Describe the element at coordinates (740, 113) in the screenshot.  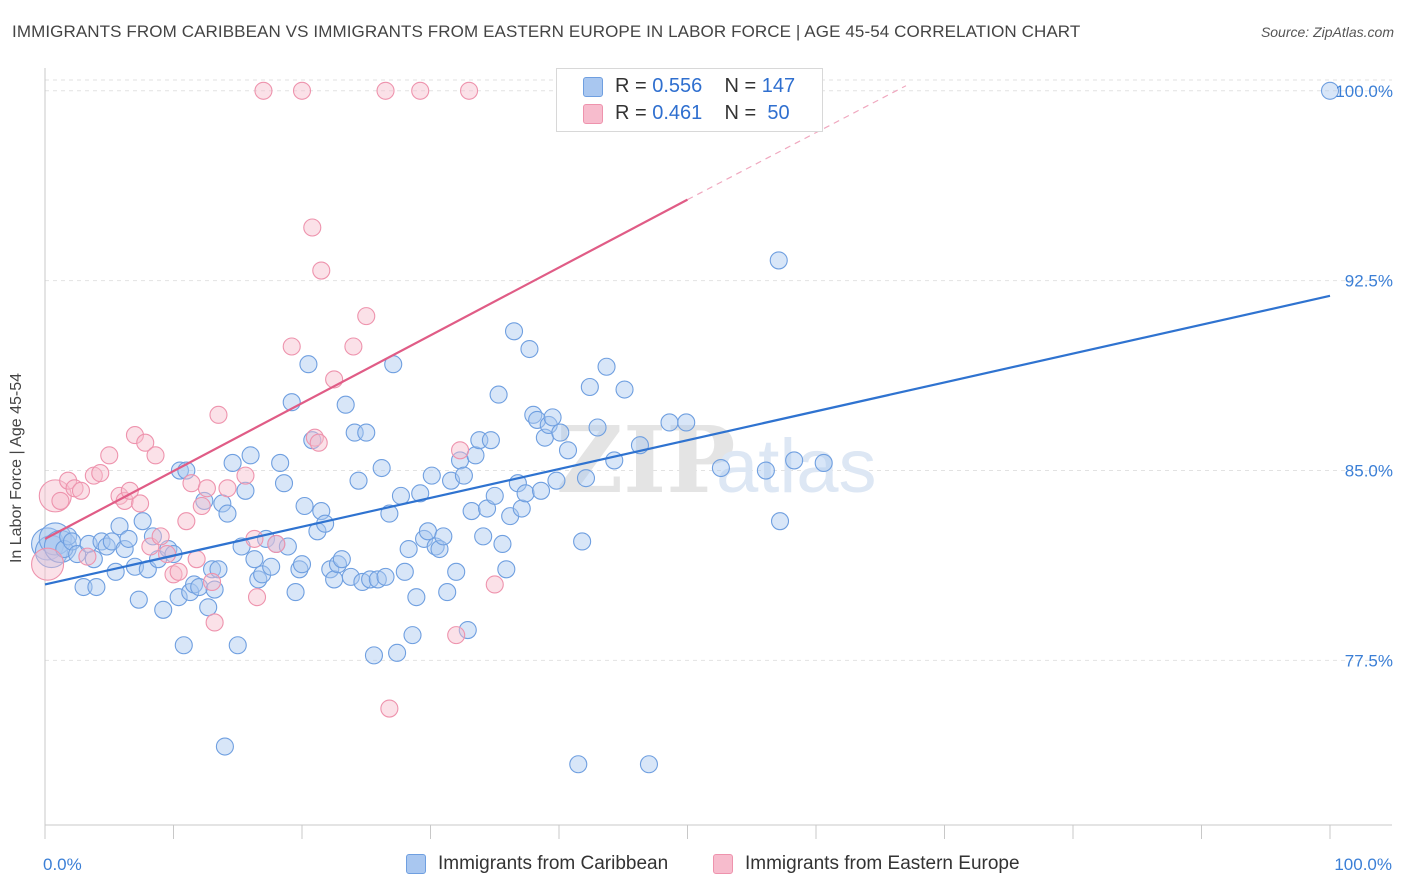
I see `legend-n-label: N =` at that location.